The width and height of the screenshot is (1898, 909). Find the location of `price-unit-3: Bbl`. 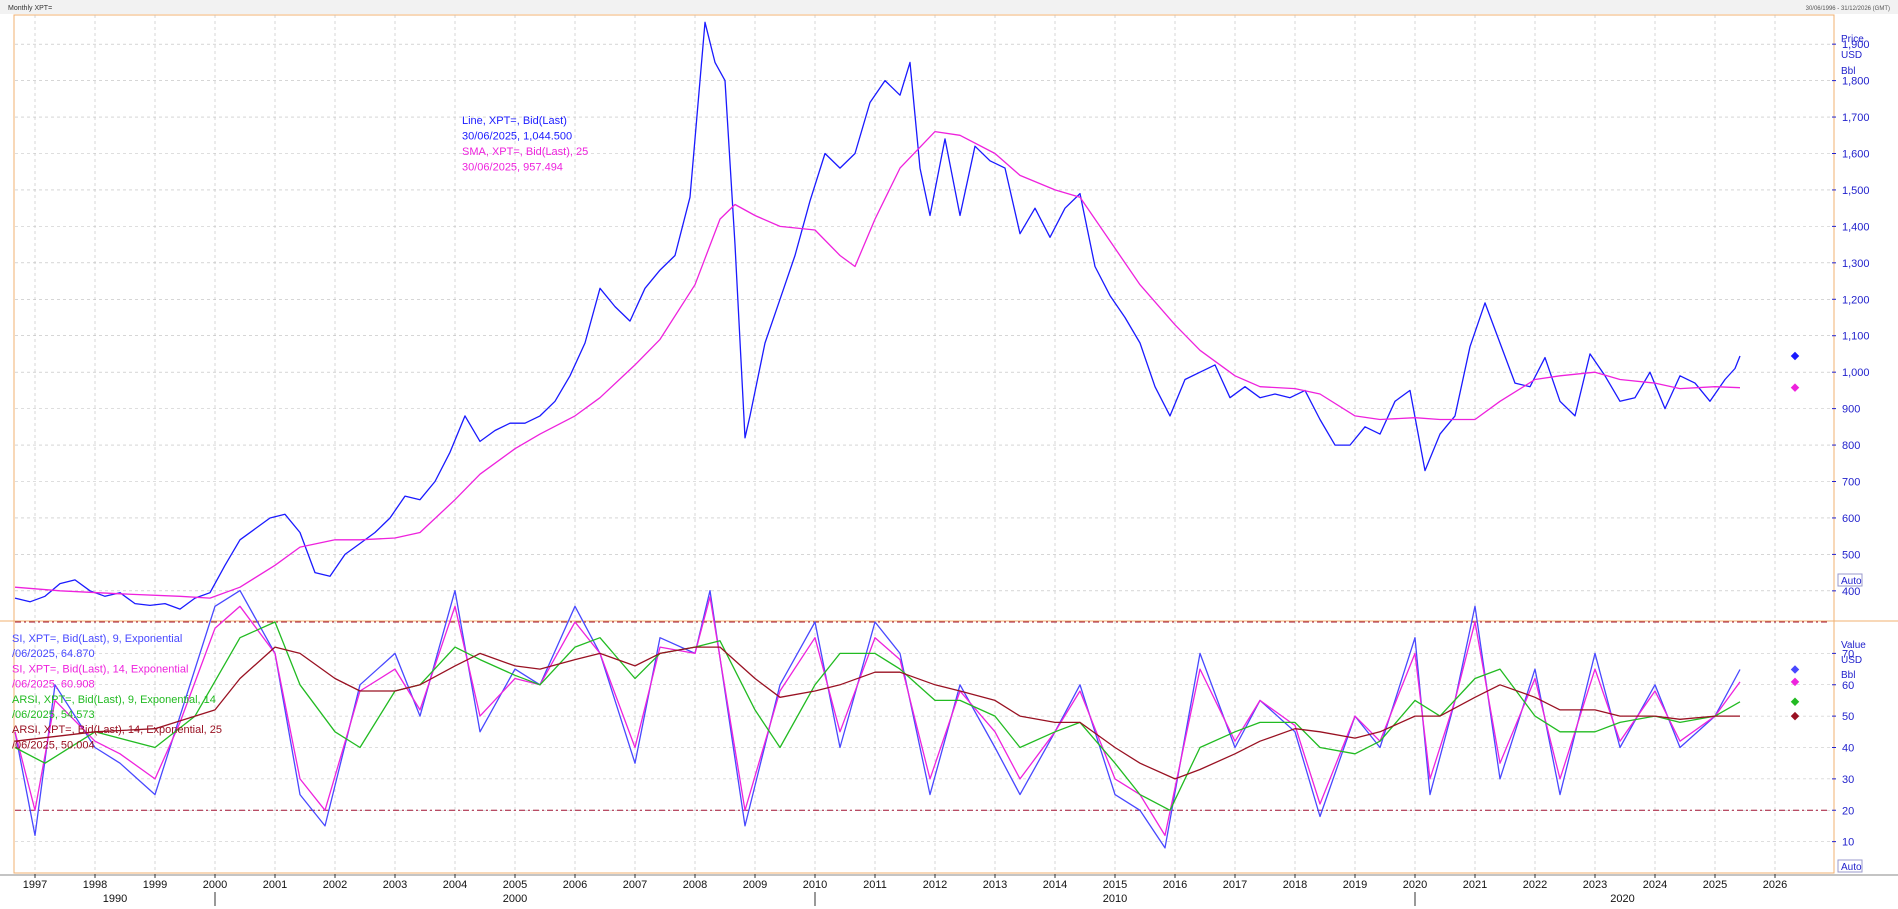

price-unit-3: Bbl is located at coordinates (1848, 71).